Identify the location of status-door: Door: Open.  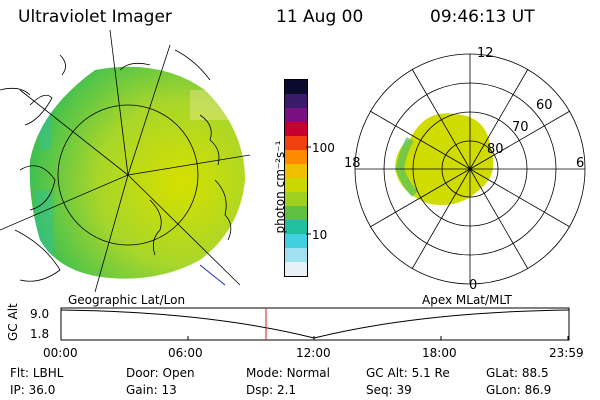
(160, 373).